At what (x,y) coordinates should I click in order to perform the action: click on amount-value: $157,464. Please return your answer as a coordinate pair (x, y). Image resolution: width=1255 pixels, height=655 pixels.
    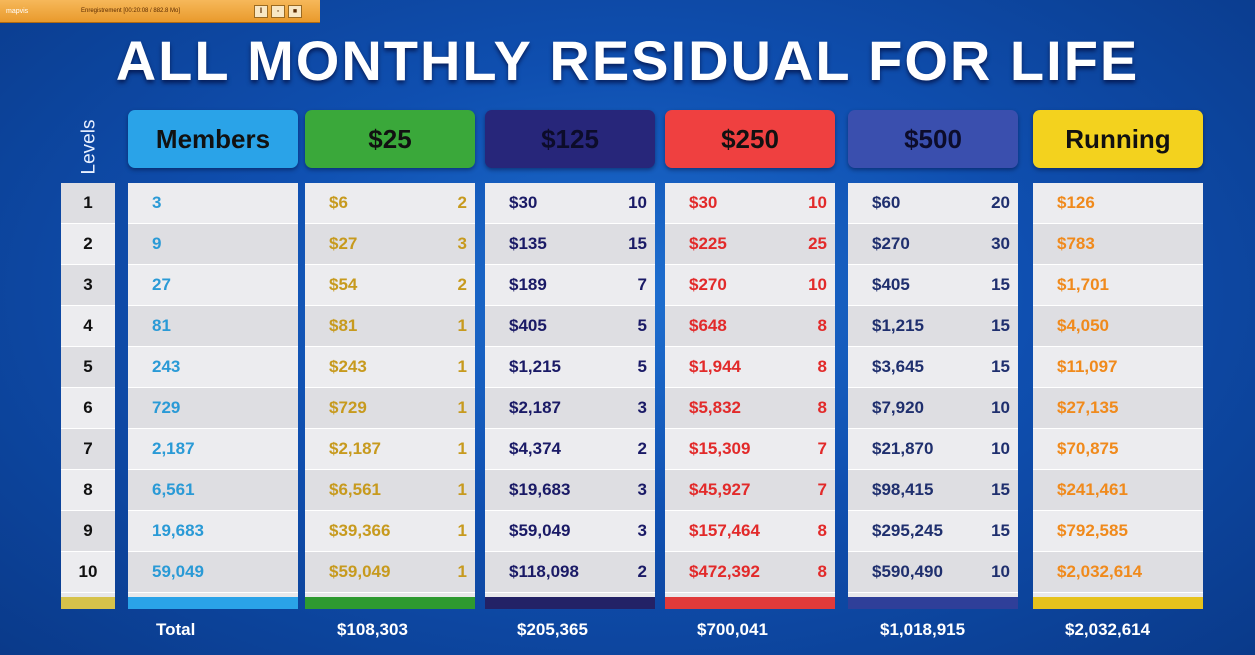
    Looking at the image, I should click on (724, 530).